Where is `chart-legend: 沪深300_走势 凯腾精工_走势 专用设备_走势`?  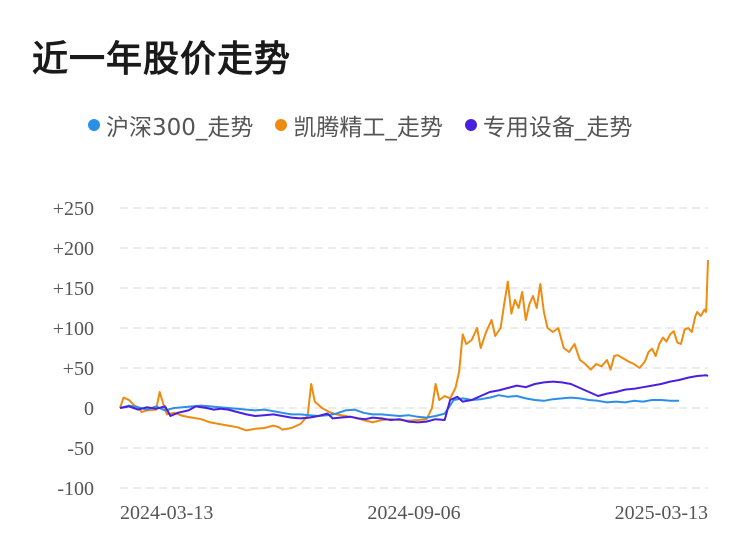 chart-legend: 沪深300_走势 凯腾精工_走势 专用设备_走势 is located at coordinates (371, 125).